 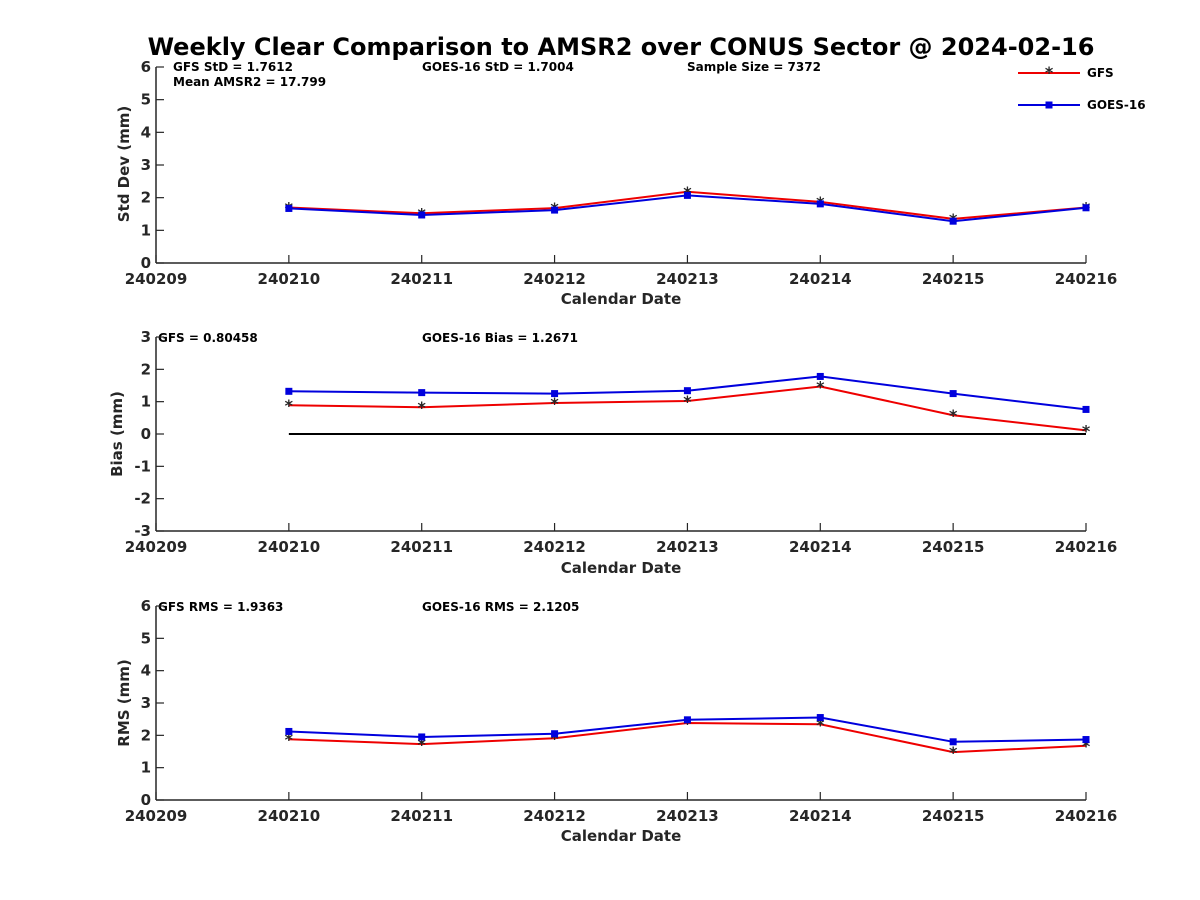 I want to click on y-tick-label: -2, so click(x=142, y=499).